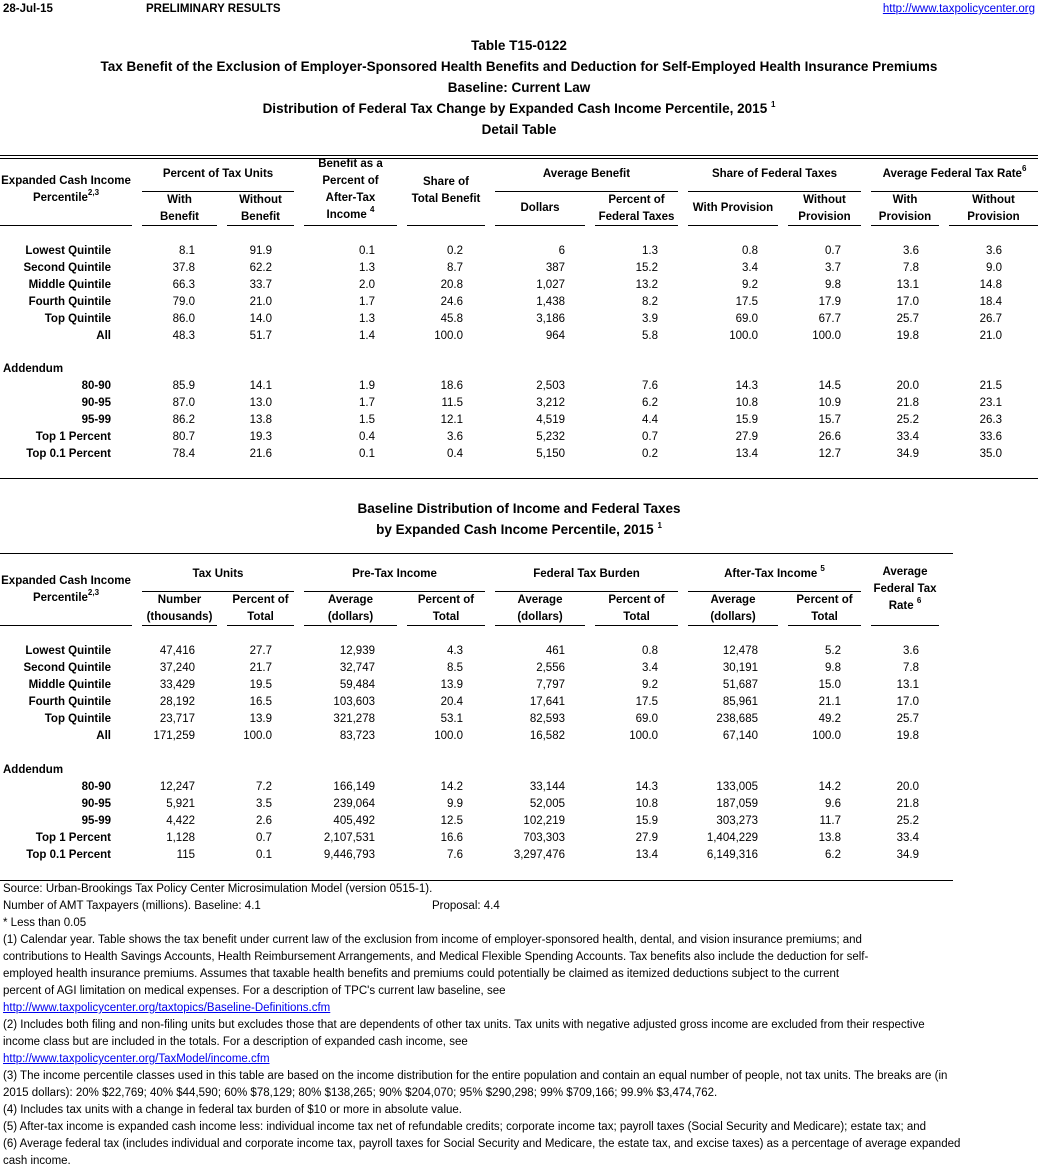  Describe the element at coordinates (646, 702) in the screenshot. I see `table-cell: 17.5` at that location.